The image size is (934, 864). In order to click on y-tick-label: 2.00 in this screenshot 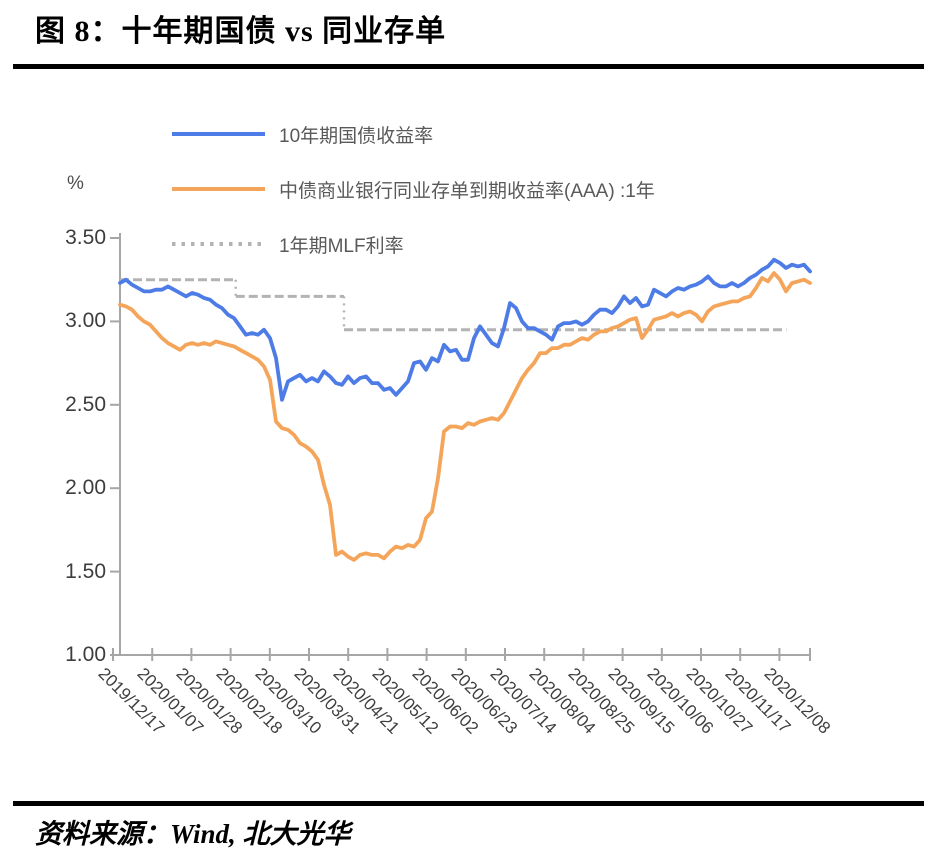, I will do `click(85, 488)`.